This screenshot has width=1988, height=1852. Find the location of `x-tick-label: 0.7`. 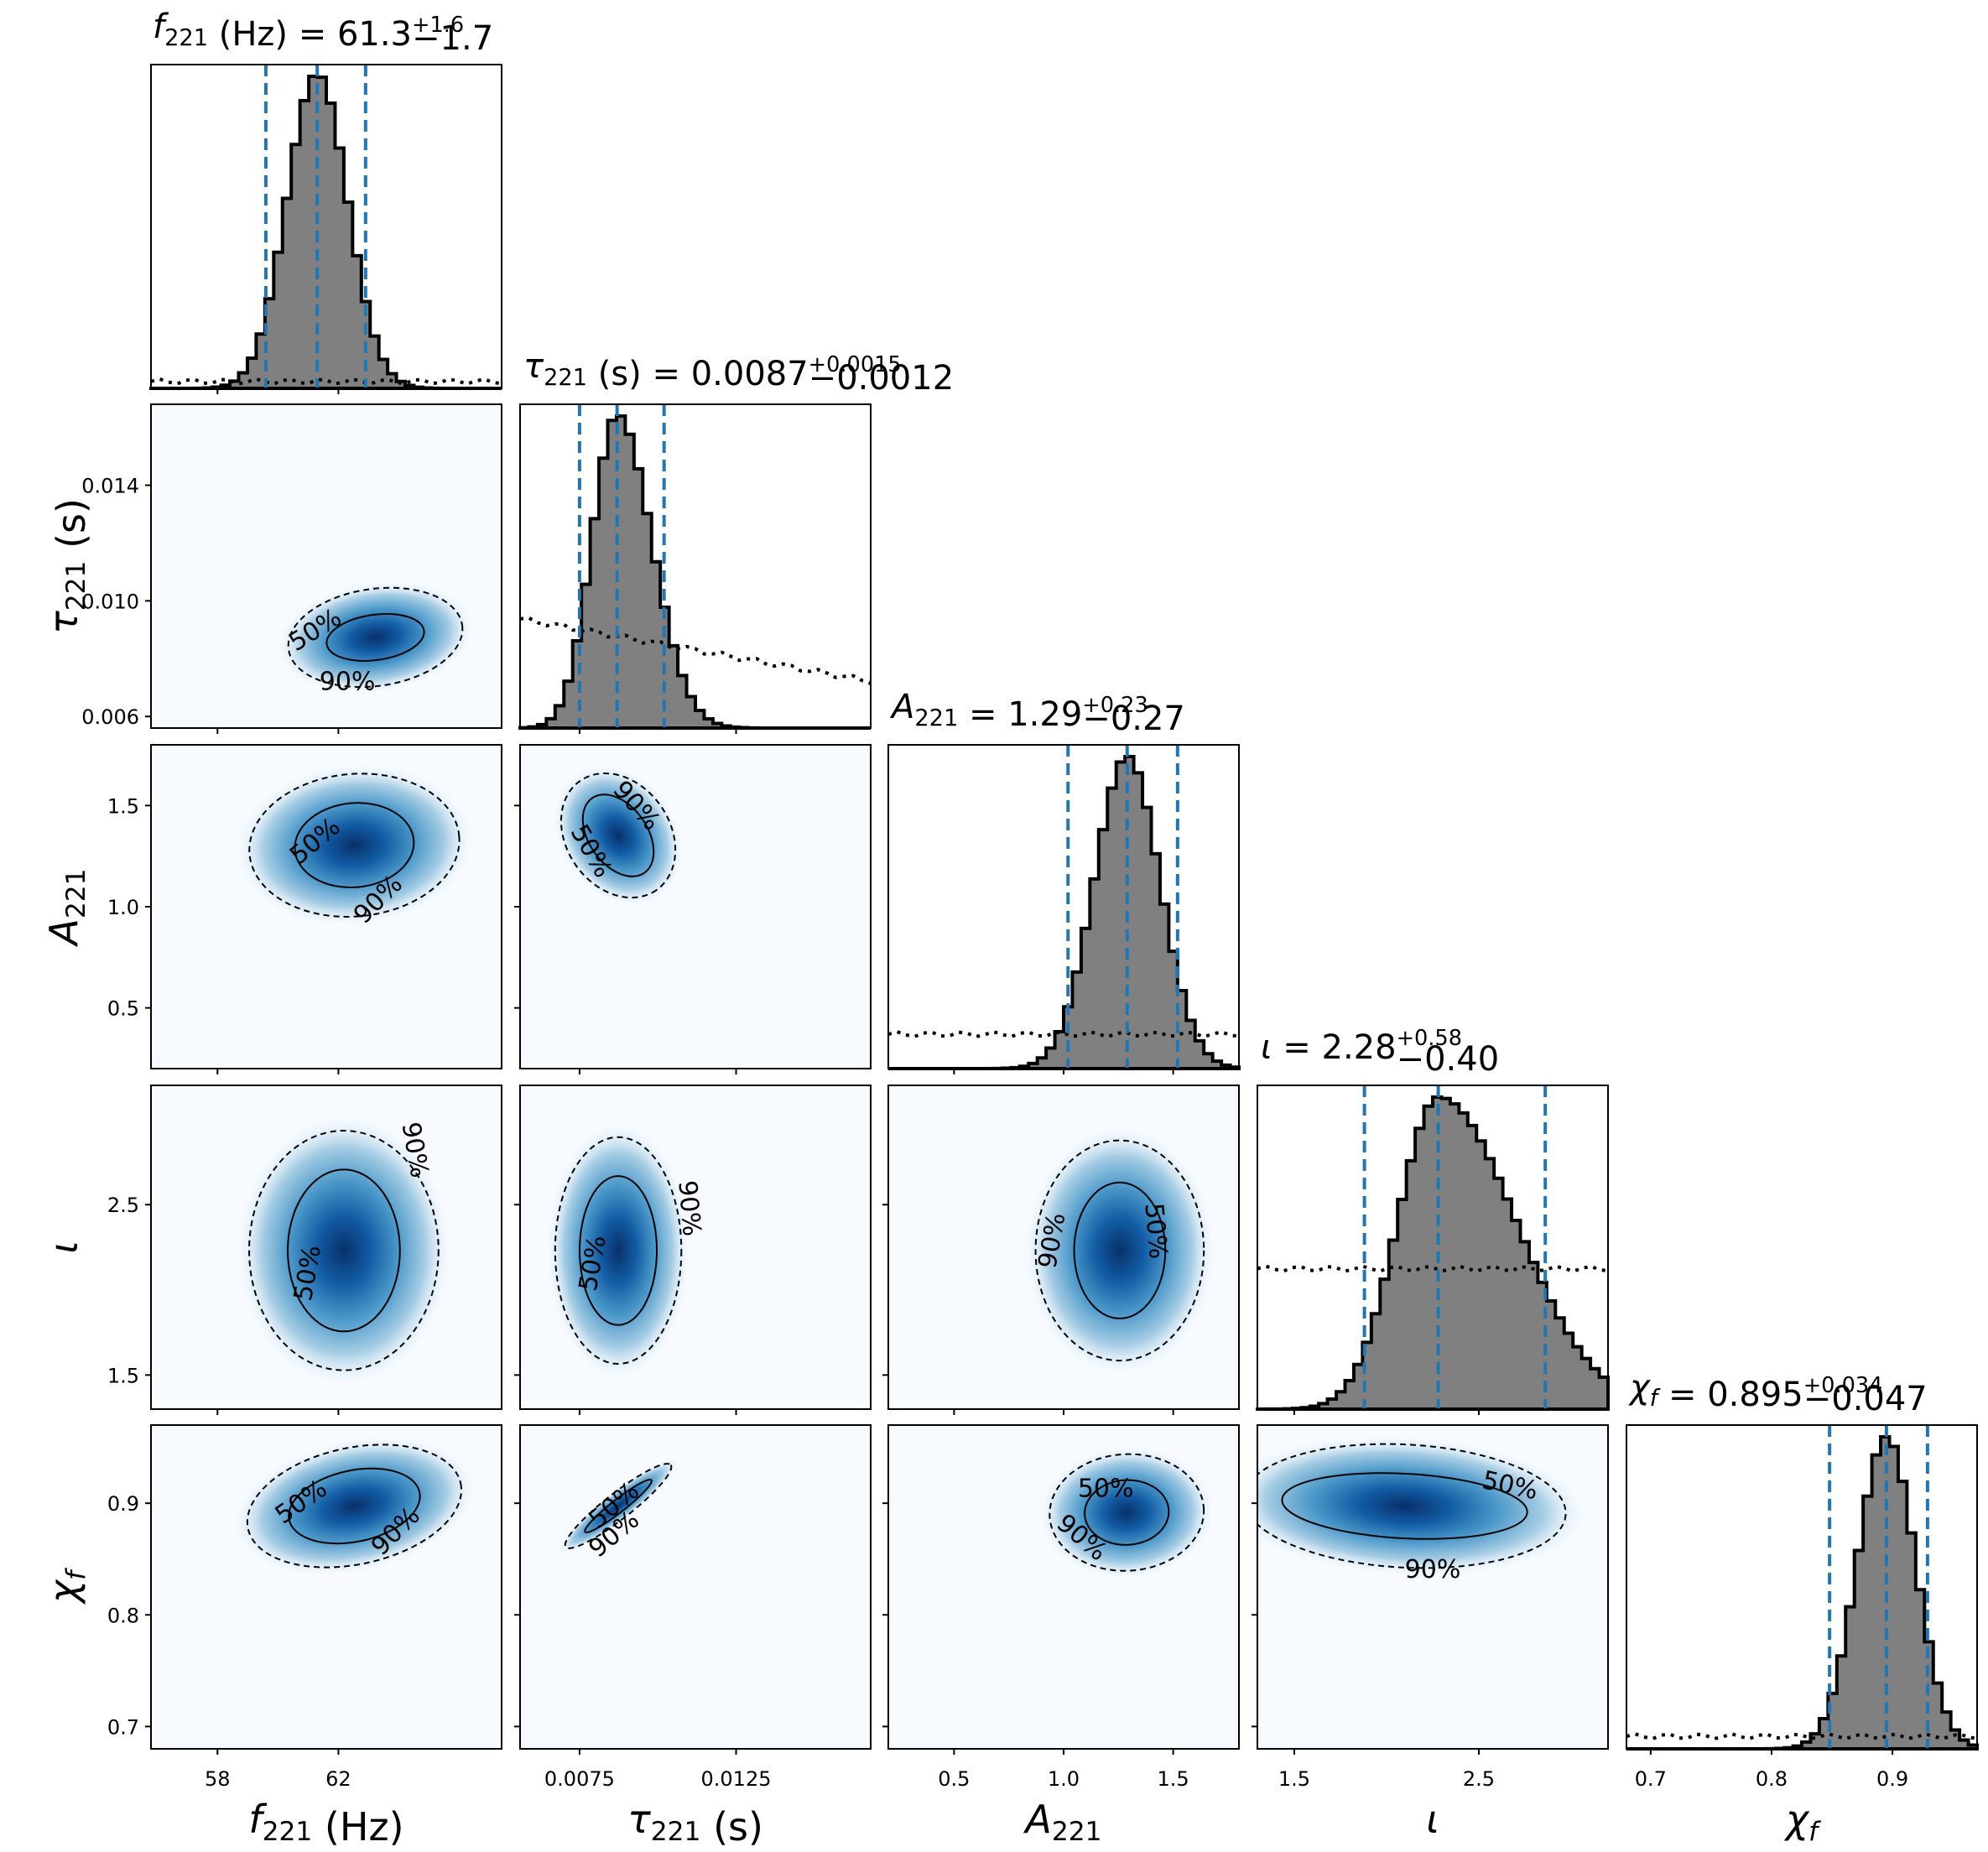

x-tick-label: 0.7 is located at coordinates (1651, 1779).